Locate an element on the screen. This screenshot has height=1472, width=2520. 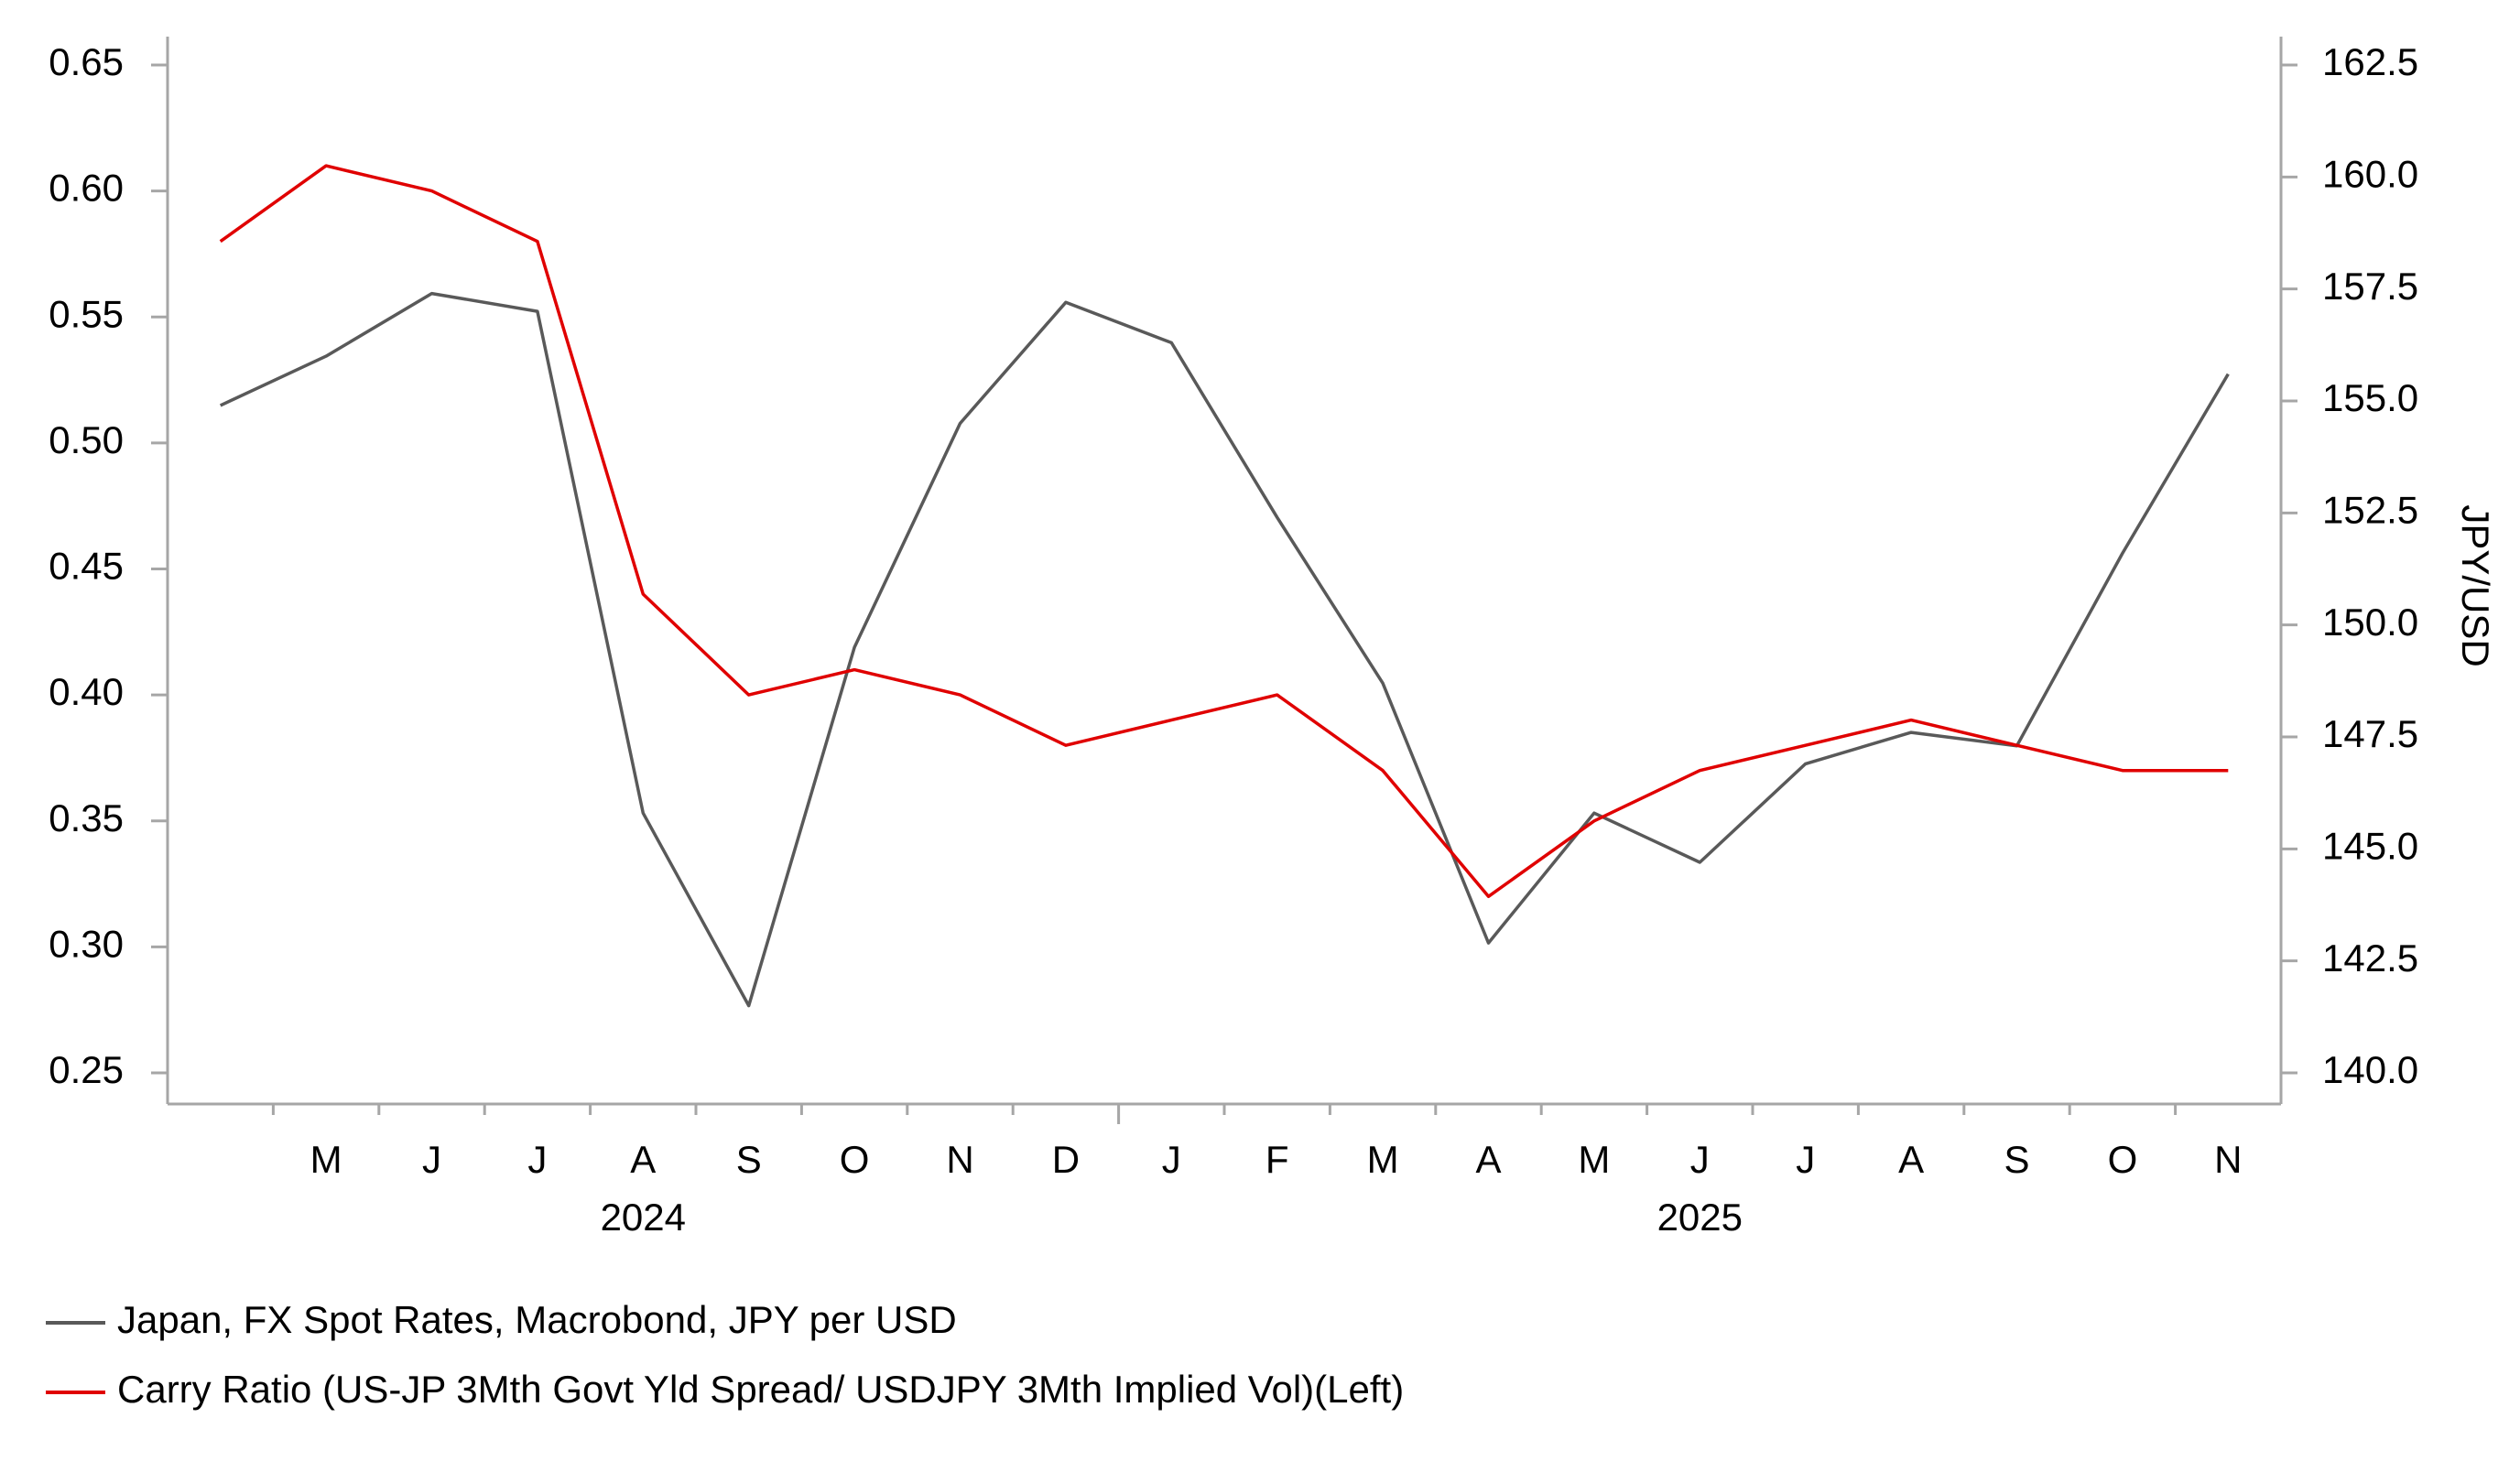
y2-tick-label: 152.5 is located at coordinates (2370, 509).